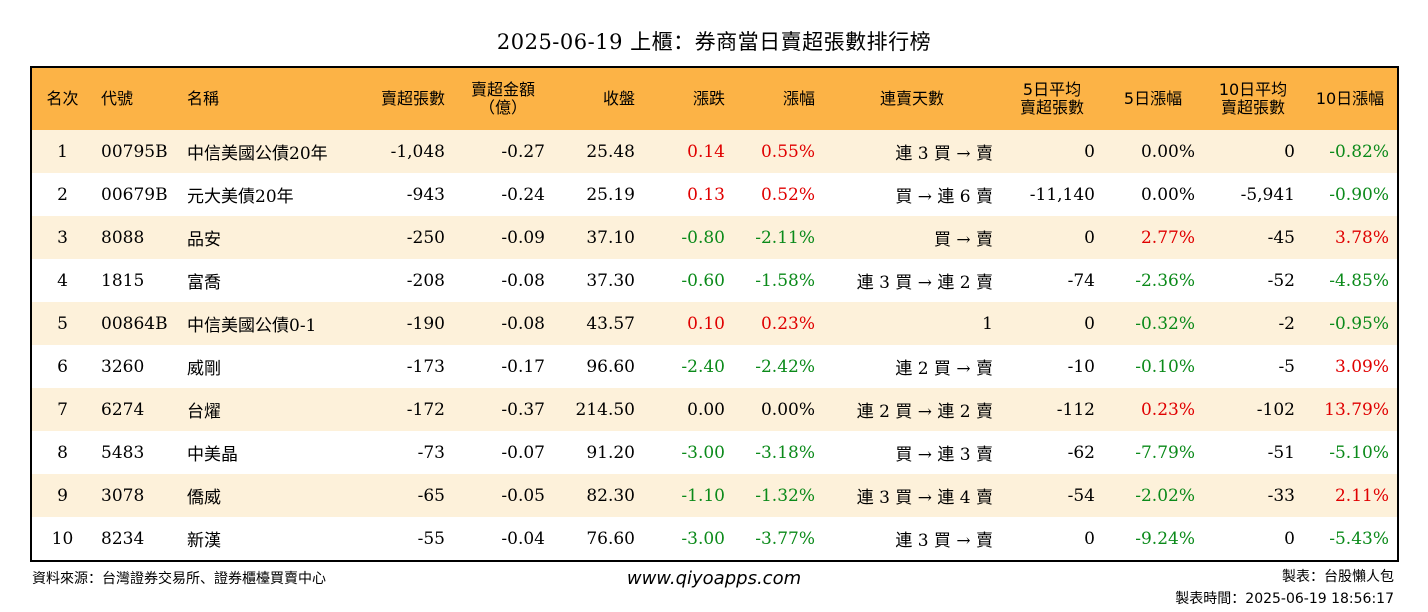 The image size is (1428, 612). I want to click on cell-avg10: -33, so click(1253, 495).